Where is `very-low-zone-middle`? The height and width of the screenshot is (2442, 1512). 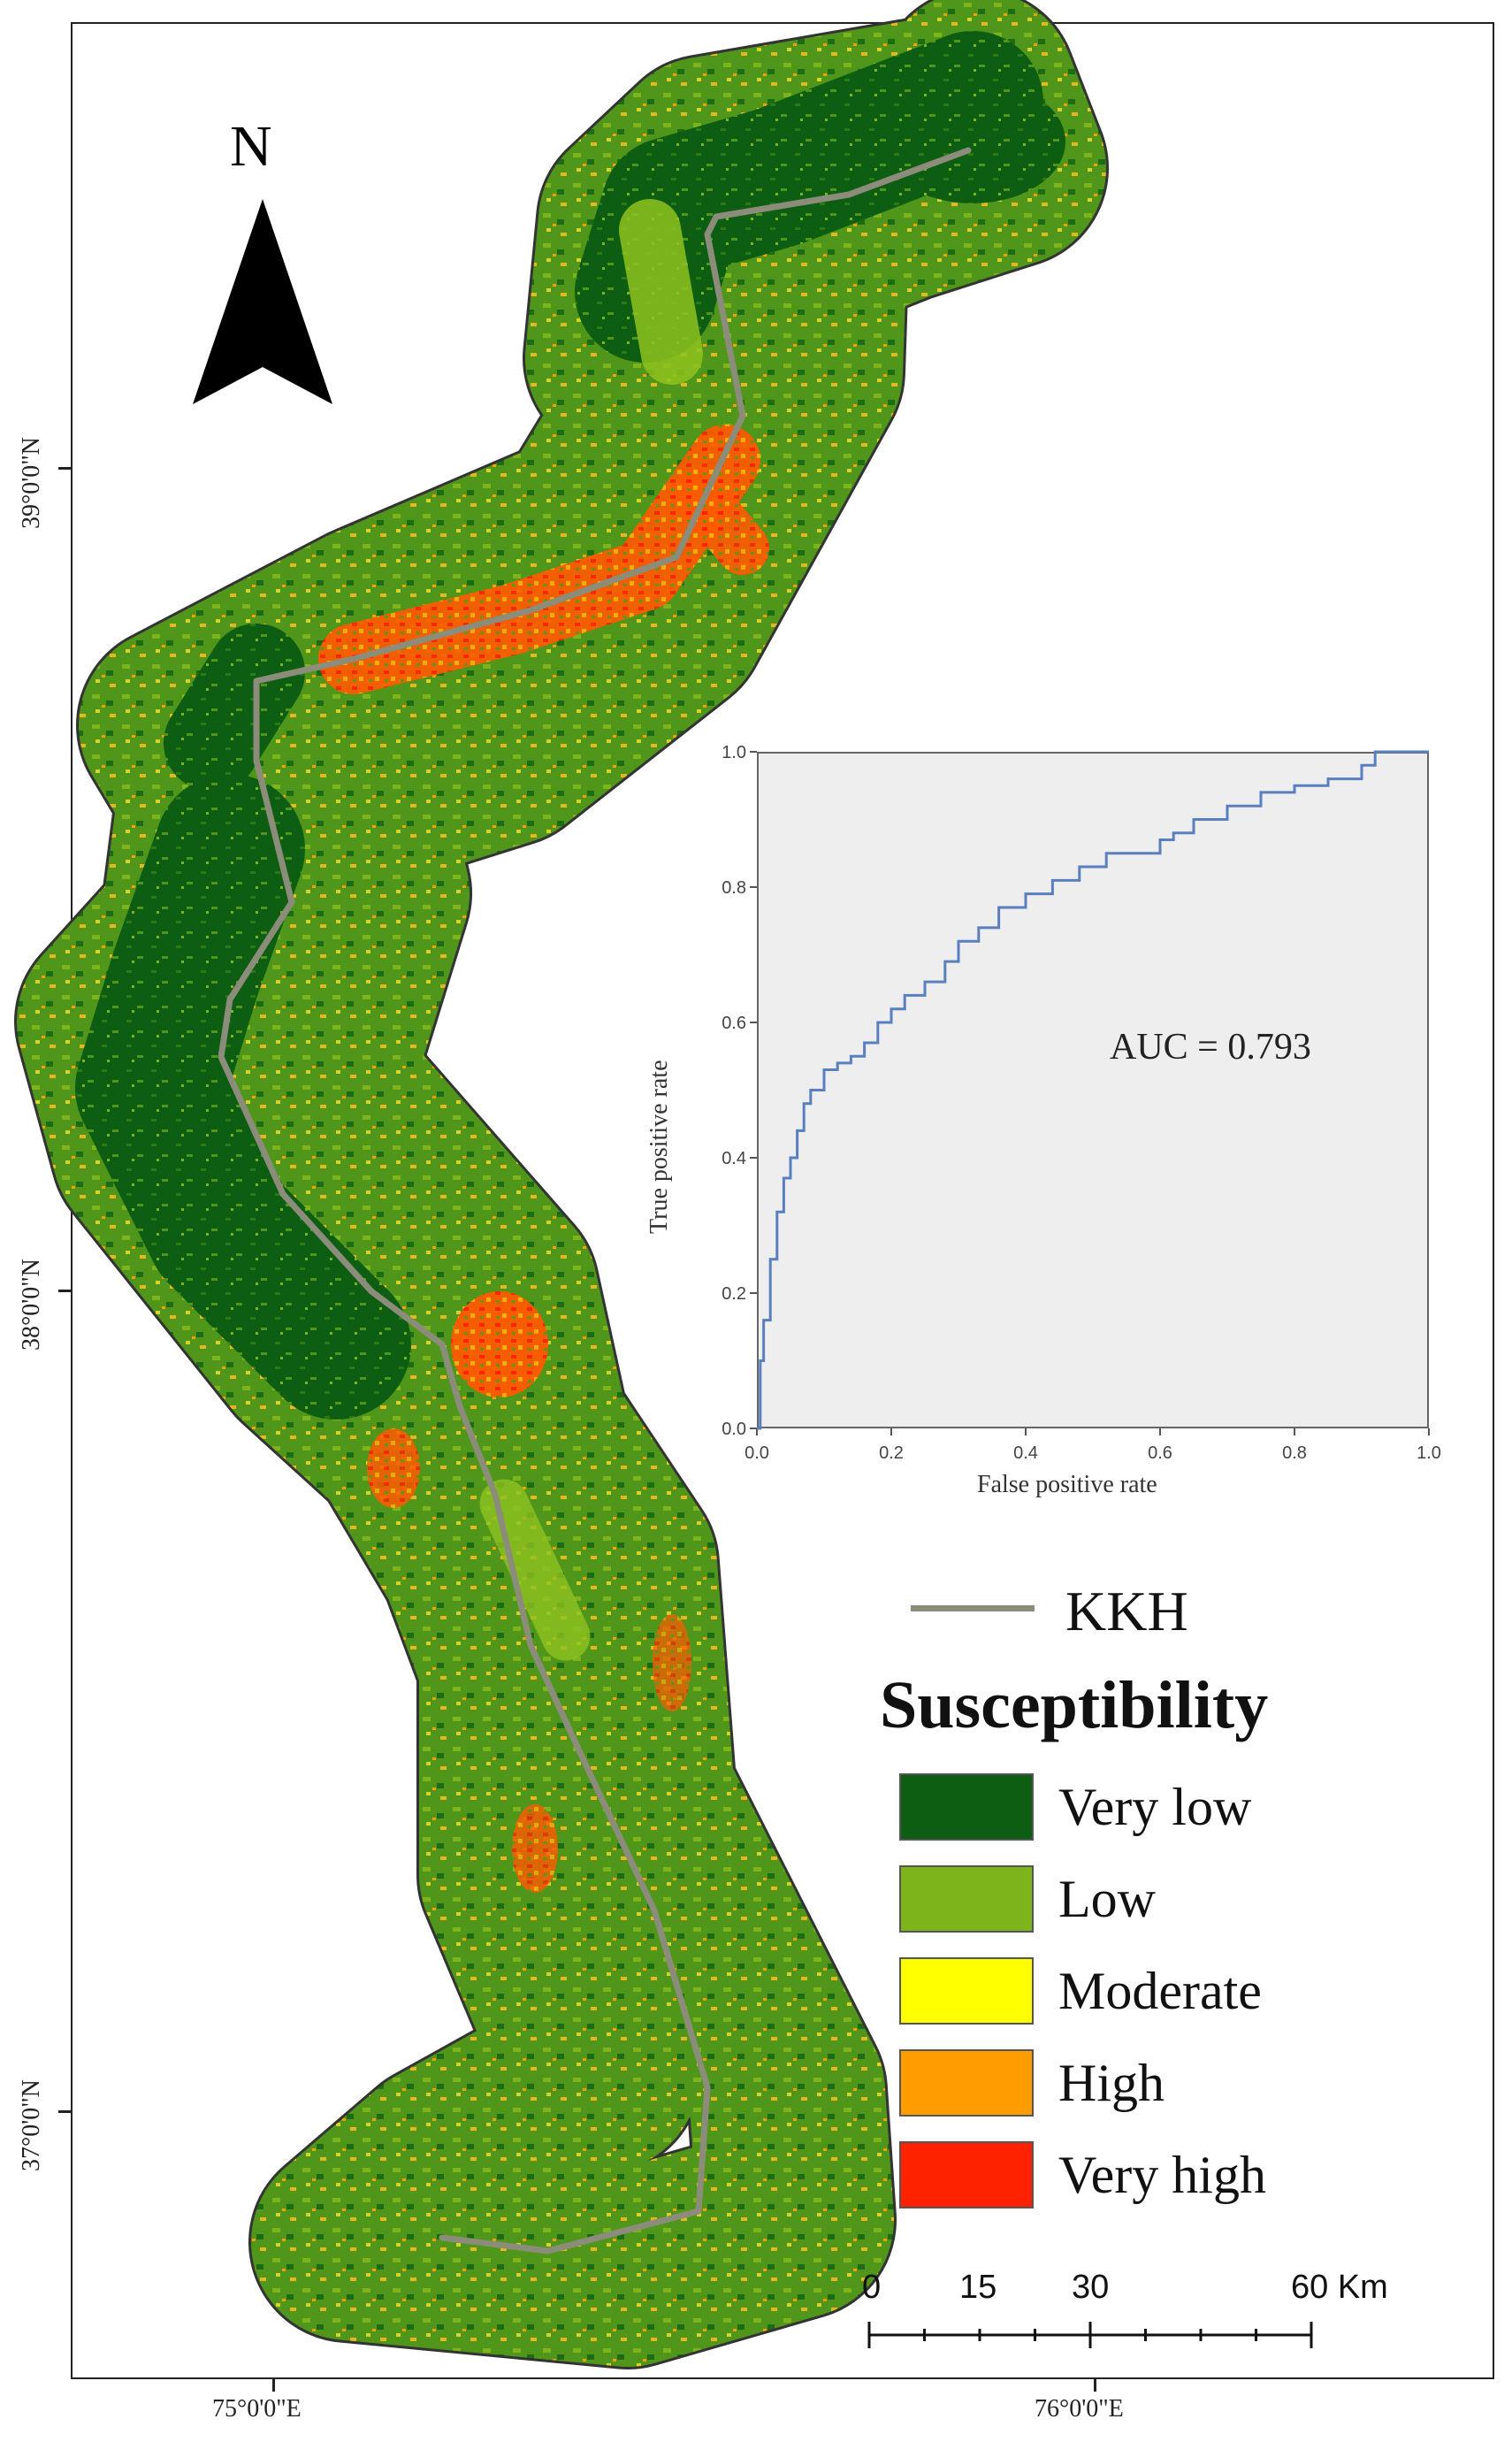 very-low-zone-middle is located at coordinates (243, 1097).